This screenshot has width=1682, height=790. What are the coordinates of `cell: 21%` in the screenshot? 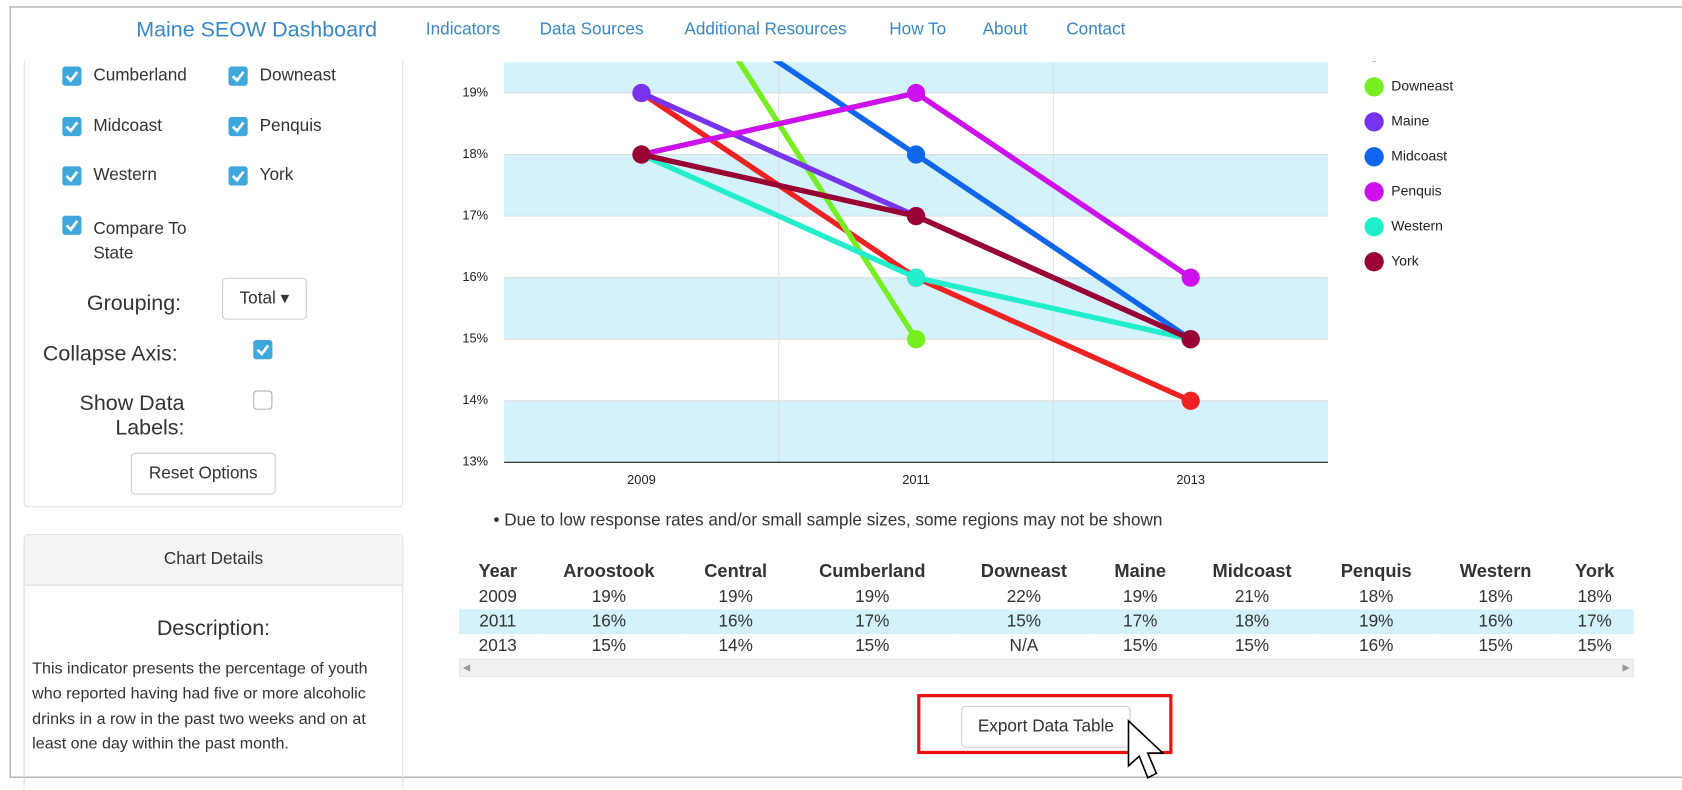 It's located at (1252, 596).